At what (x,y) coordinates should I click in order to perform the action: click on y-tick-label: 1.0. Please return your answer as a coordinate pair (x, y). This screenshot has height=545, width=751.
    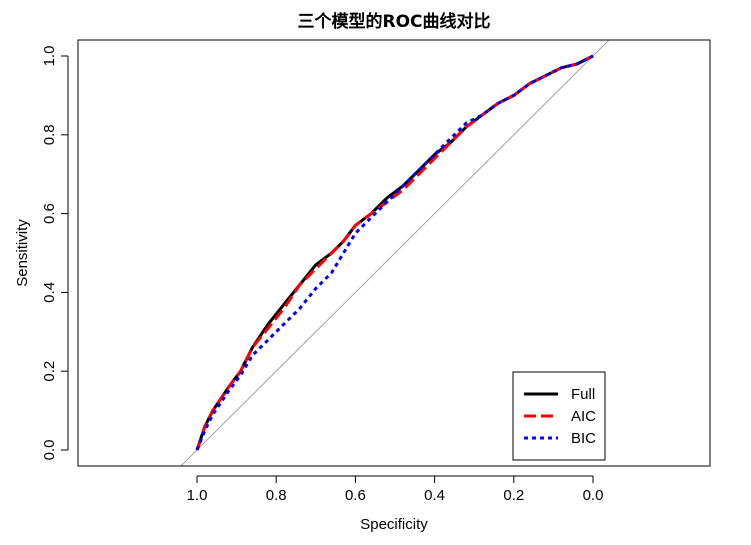
    Looking at the image, I should click on (49, 56).